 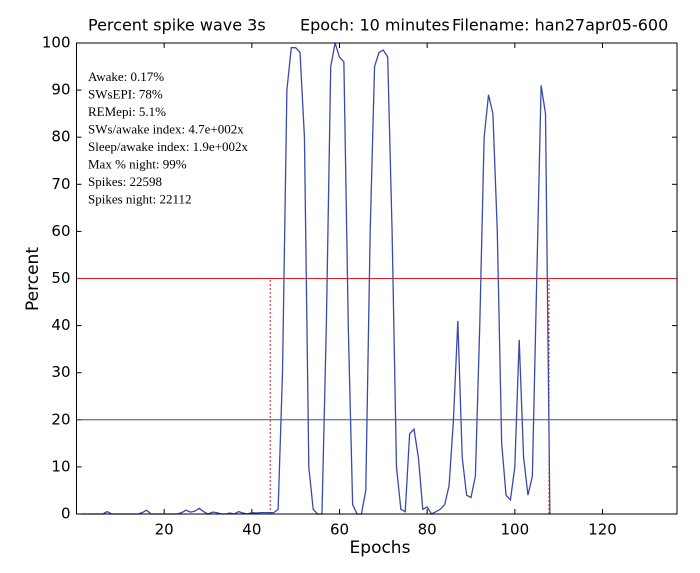 What do you see at coordinates (515, 530) in the screenshot?
I see `x-tick-label: 100` at bounding box center [515, 530].